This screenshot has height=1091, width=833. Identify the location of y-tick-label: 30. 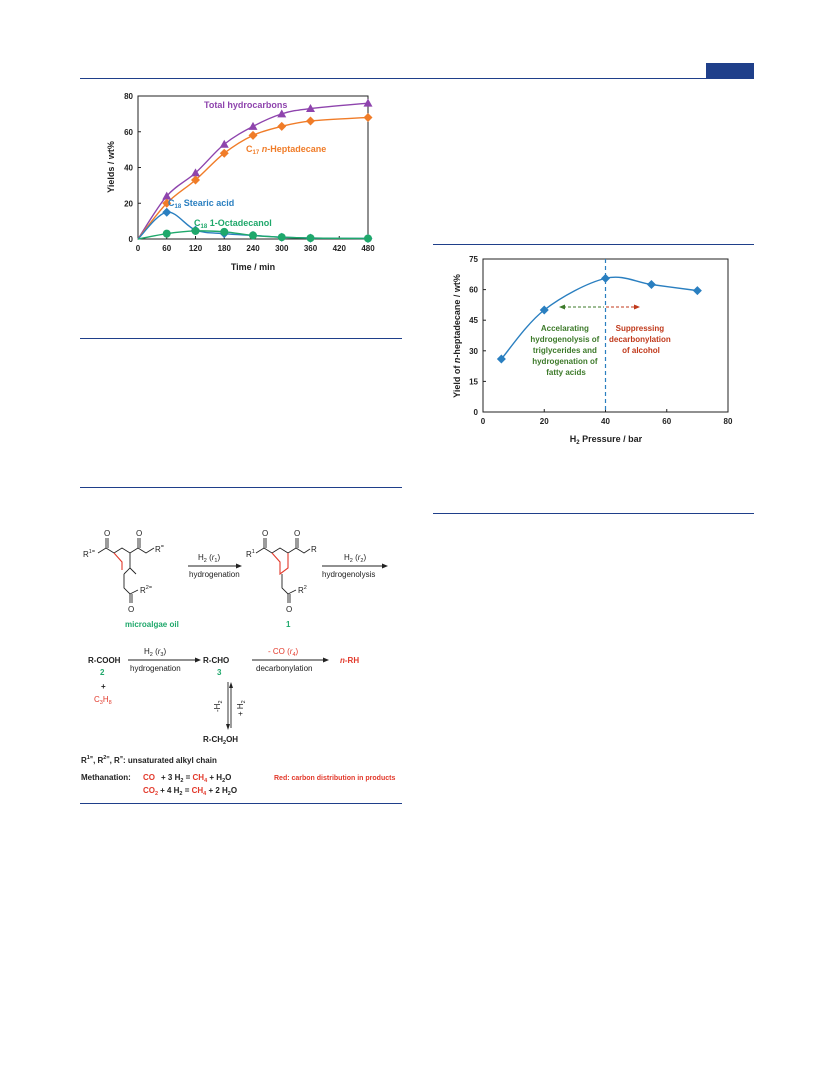
(473, 351).